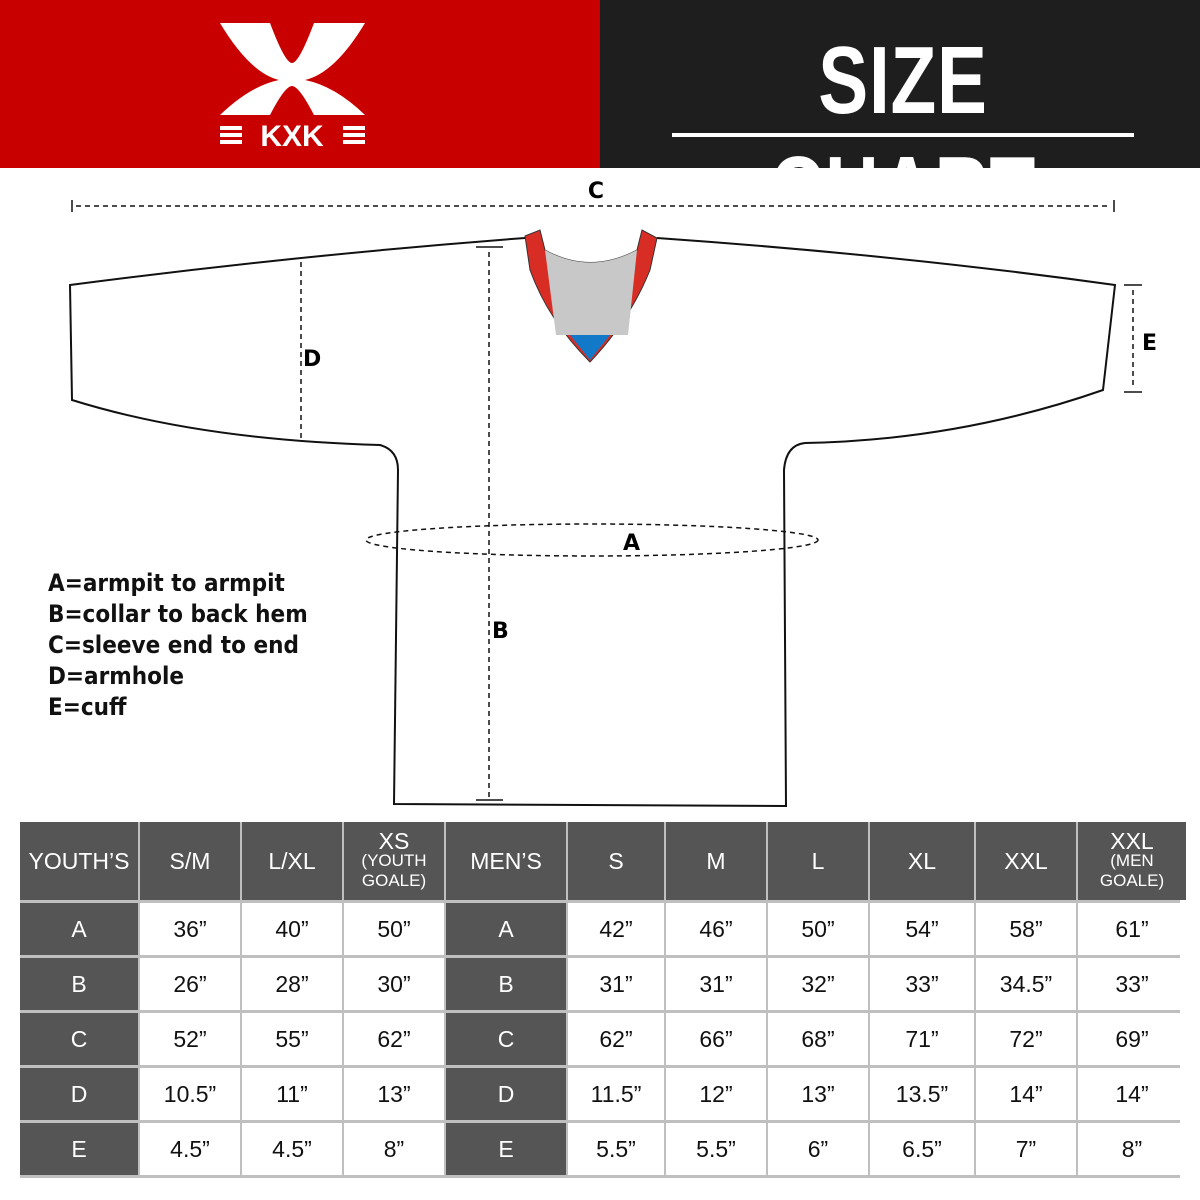 This screenshot has height=1200, width=1200. What do you see at coordinates (79, 861) in the screenshot?
I see `youth-header: YOUTH’S` at bounding box center [79, 861].